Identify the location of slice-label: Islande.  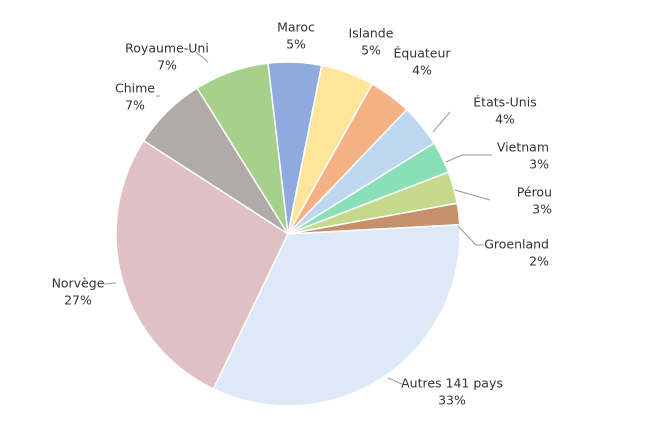
(371, 33).